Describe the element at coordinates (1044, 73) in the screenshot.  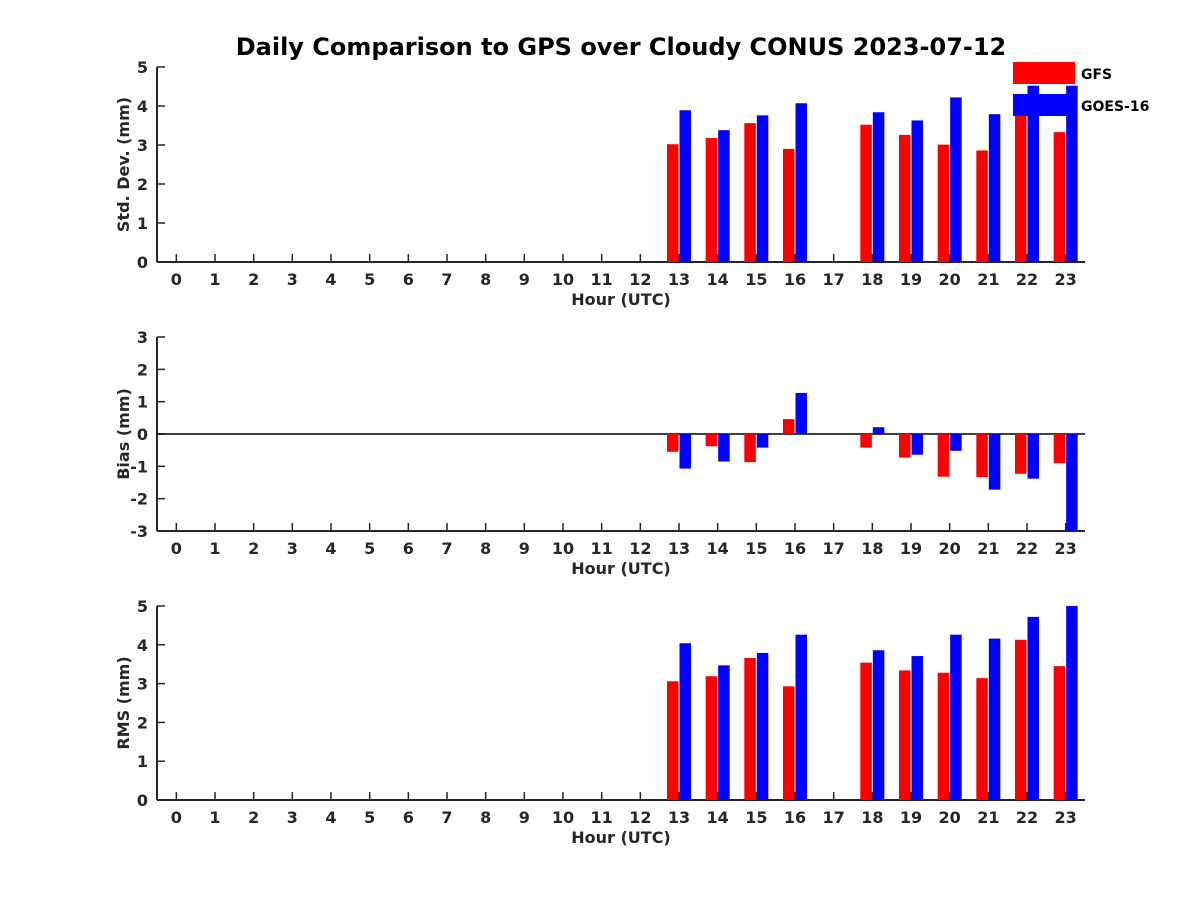
I see `legend-swatch-gfs` at that location.